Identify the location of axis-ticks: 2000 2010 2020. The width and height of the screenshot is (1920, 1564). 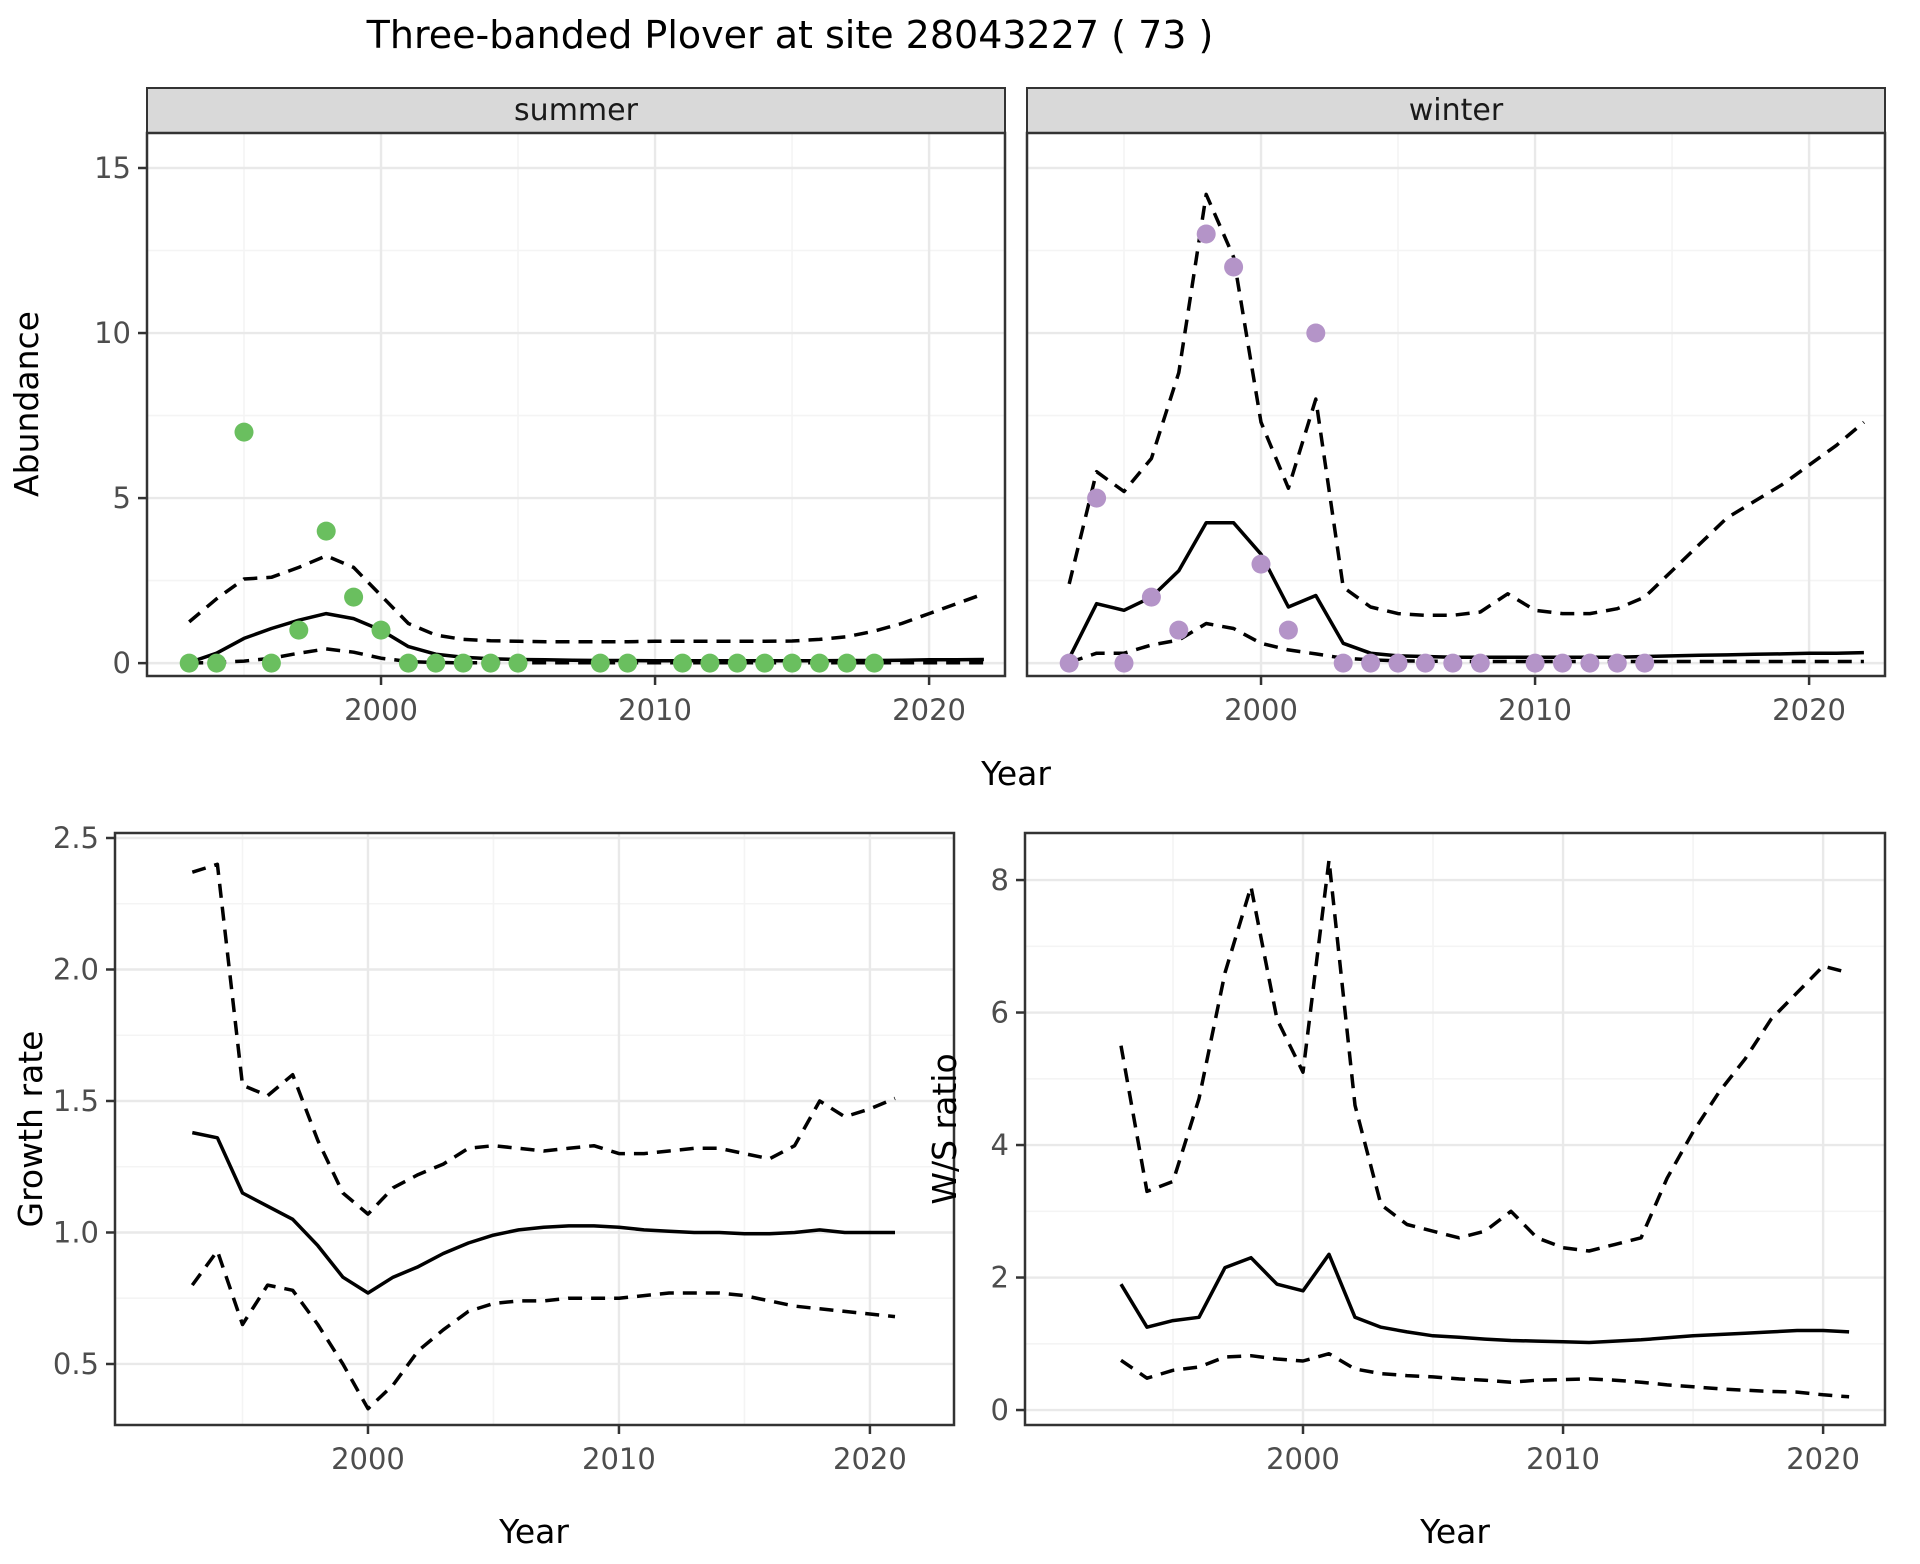
(1535, 701).